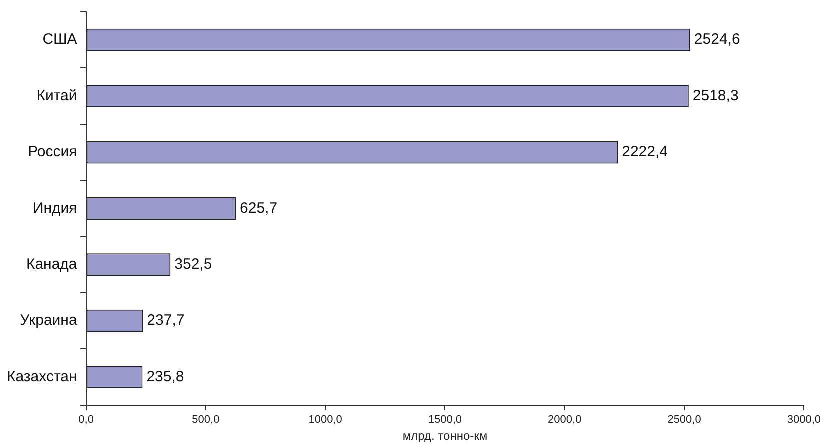 Image resolution: width=824 pixels, height=448 pixels. I want to click on y-tick-label: Китай, so click(57, 95).